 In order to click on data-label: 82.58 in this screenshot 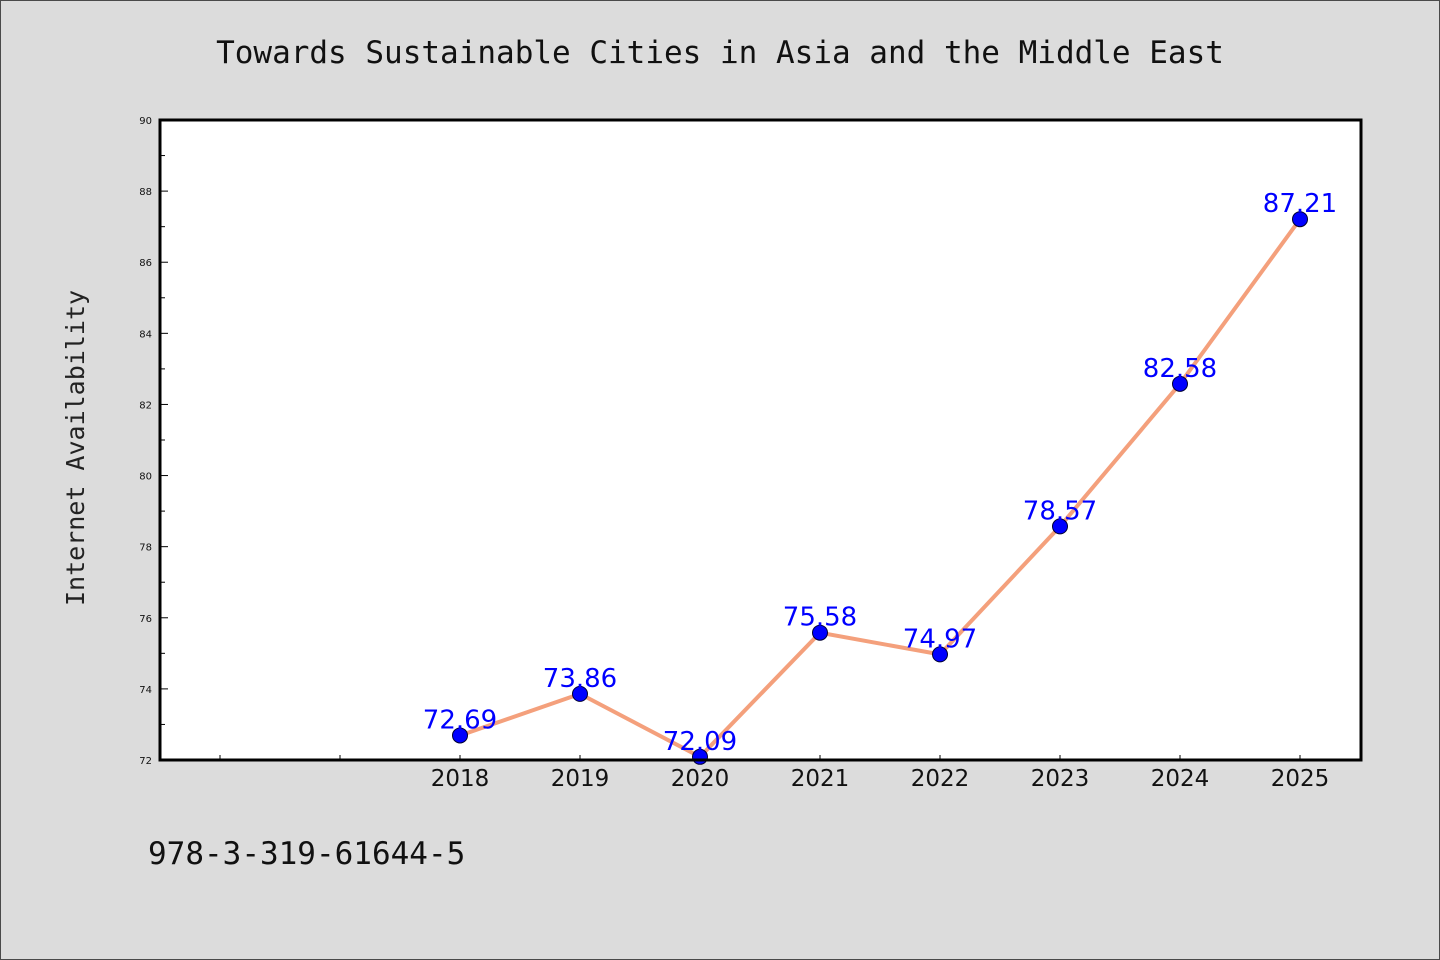, I will do `click(1180, 369)`.